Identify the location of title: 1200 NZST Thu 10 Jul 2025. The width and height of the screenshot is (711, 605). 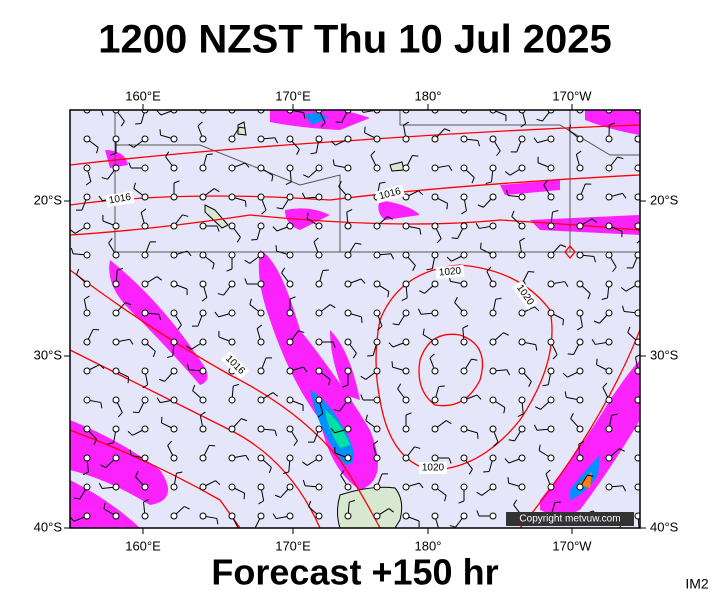
(355, 40).